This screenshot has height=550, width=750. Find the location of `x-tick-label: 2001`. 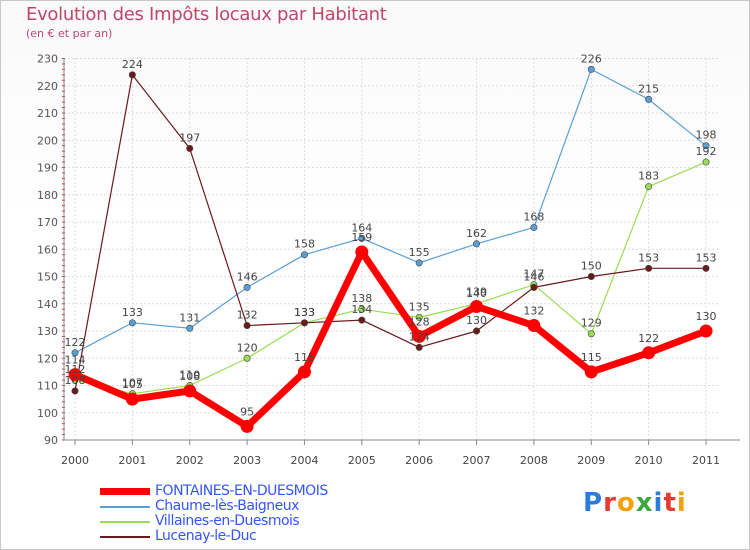

x-tick-label: 2001 is located at coordinates (132, 460).